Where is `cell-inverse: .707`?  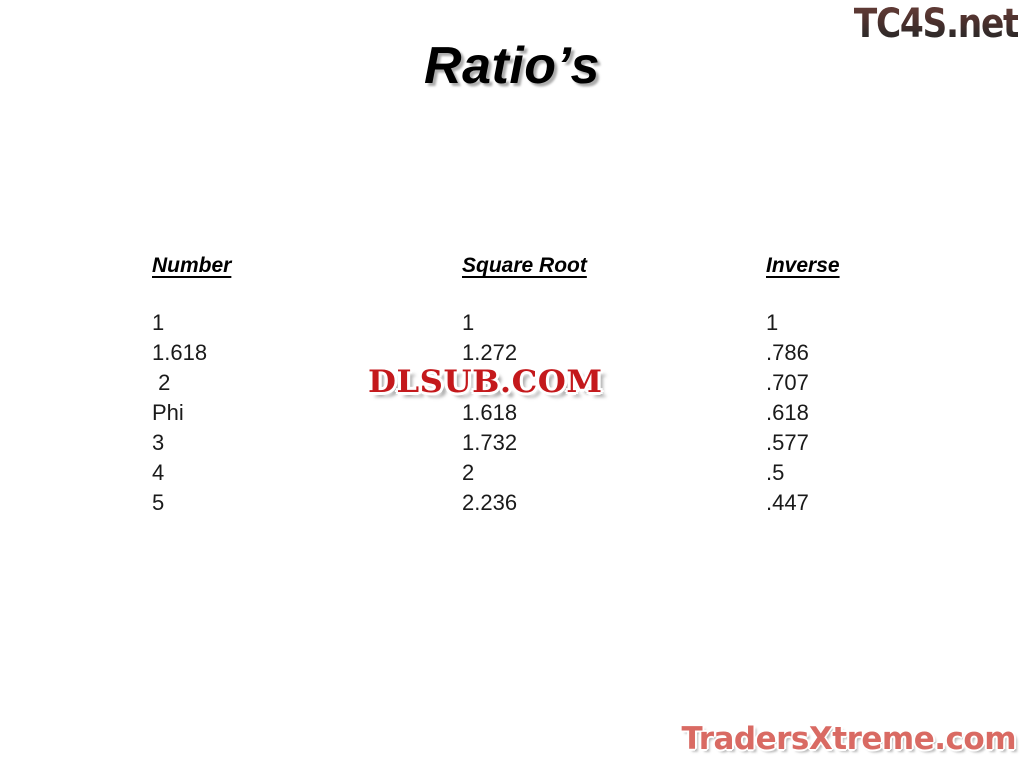 cell-inverse: .707 is located at coordinates (787, 382).